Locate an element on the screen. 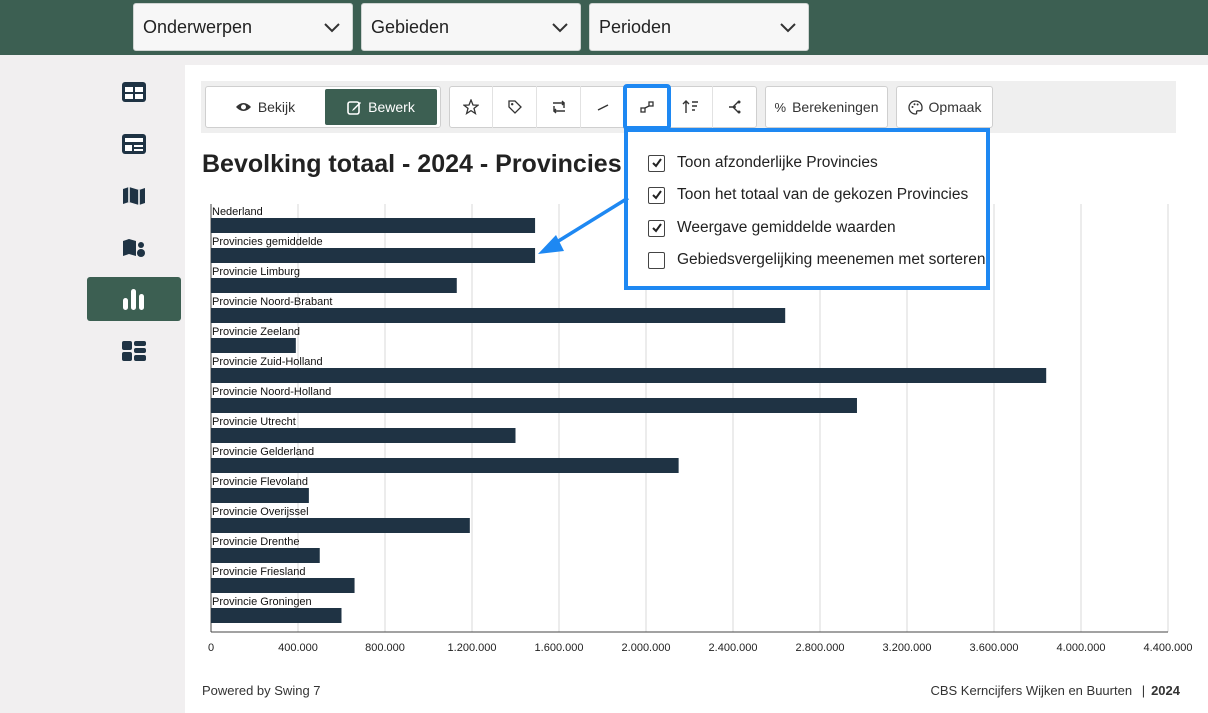 The width and height of the screenshot is (1208, 713). bar-chart-icon is located at coordinates (133, 299).